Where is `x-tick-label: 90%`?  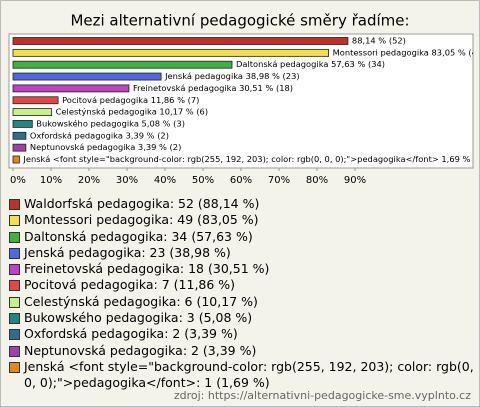
x-tick-label: 90% is located at coordinates (355, 180).